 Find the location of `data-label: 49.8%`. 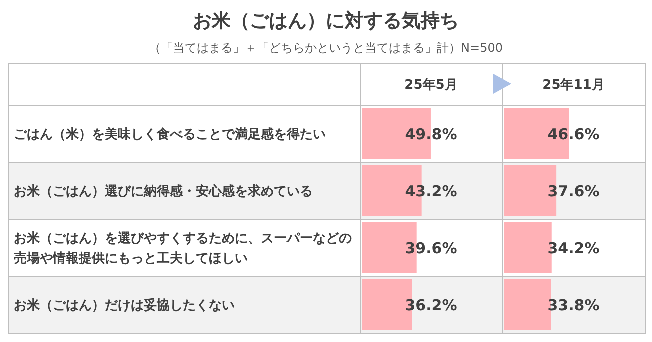

data-label: 49.8% is located at coordinates (431, 135).